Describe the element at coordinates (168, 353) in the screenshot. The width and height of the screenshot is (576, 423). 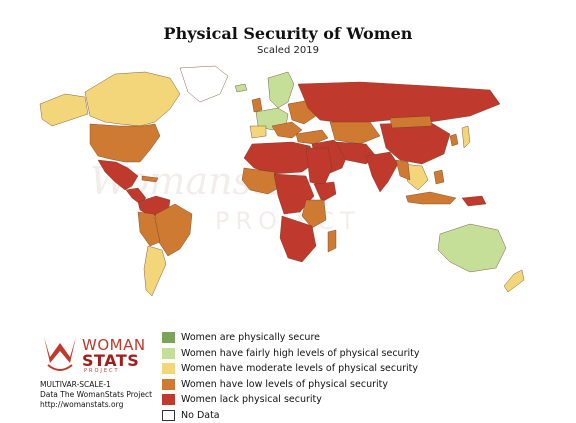
I see `legend-swatch-fairly-high` at that location.